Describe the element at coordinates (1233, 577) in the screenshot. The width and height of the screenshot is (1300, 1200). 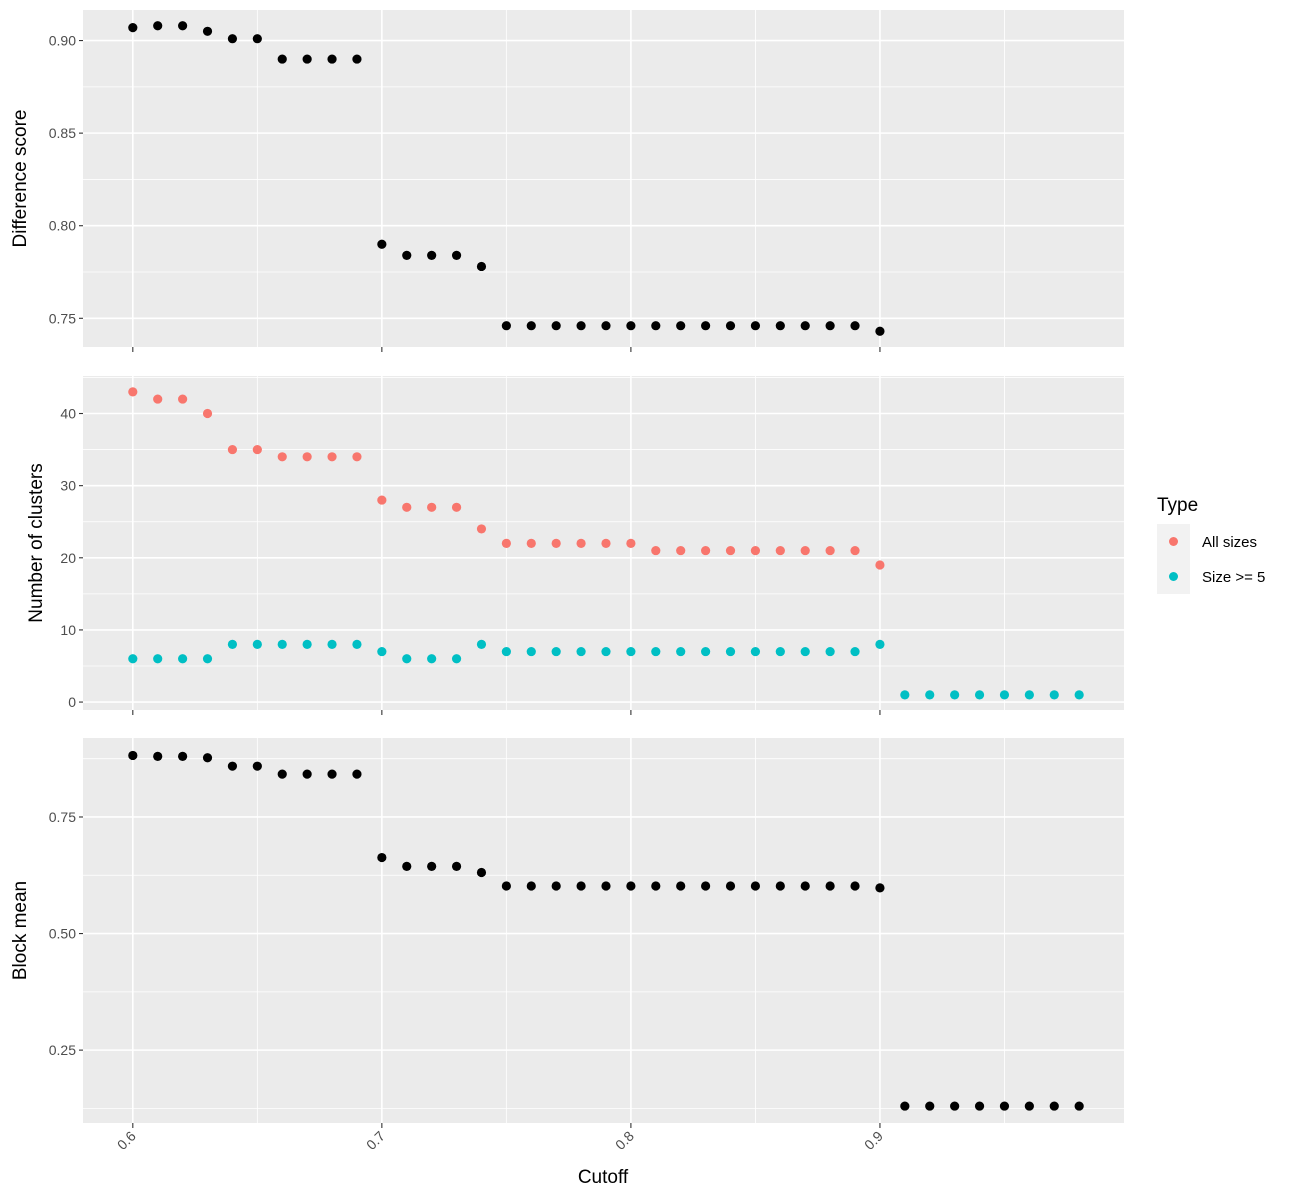
I see `legend-label-size-5: Size >= 5` at that location.